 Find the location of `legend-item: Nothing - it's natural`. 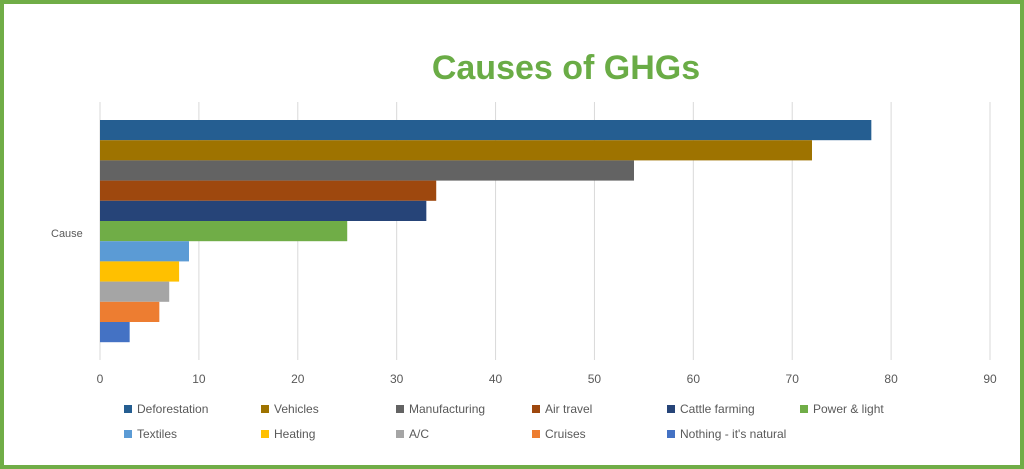

legend-item: Nothing - it's natural is located at coordinates (726, 434).